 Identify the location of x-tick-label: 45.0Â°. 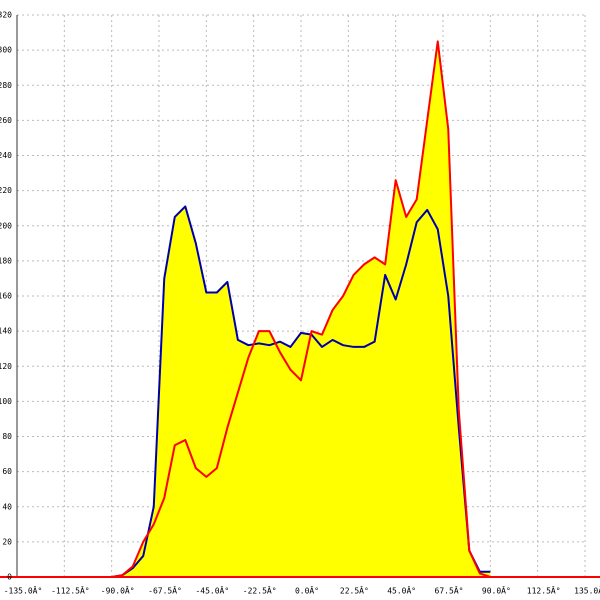
(401, 590).